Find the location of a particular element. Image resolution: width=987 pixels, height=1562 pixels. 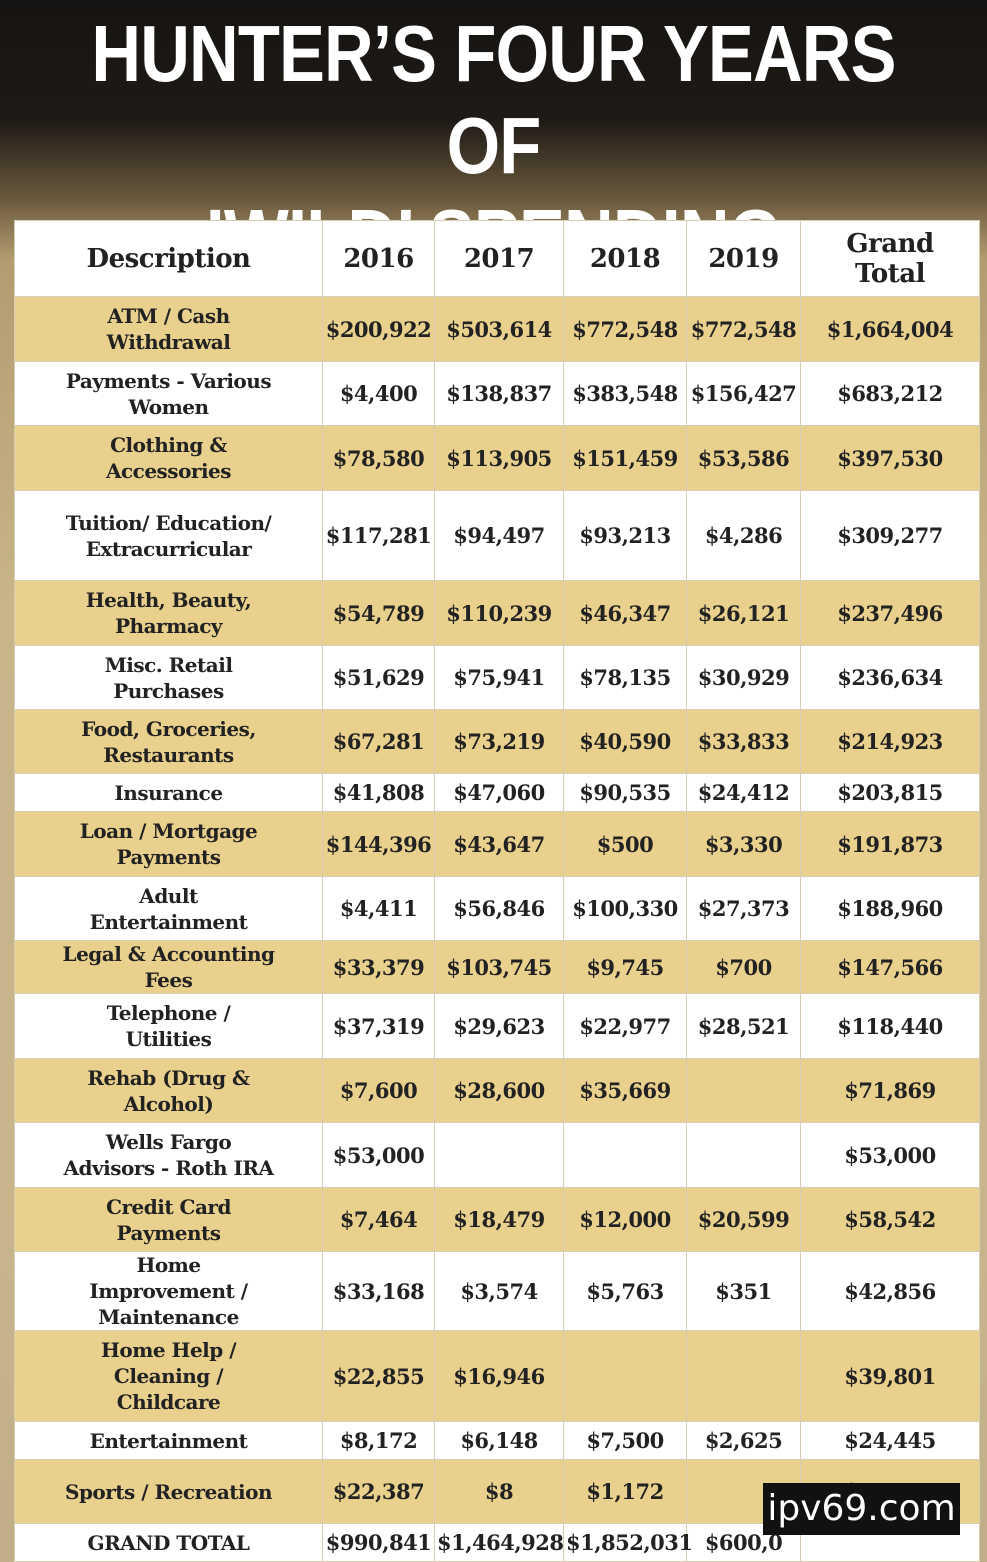

row-label: Telephone / Utilities is located at coordinates (168, 1026).